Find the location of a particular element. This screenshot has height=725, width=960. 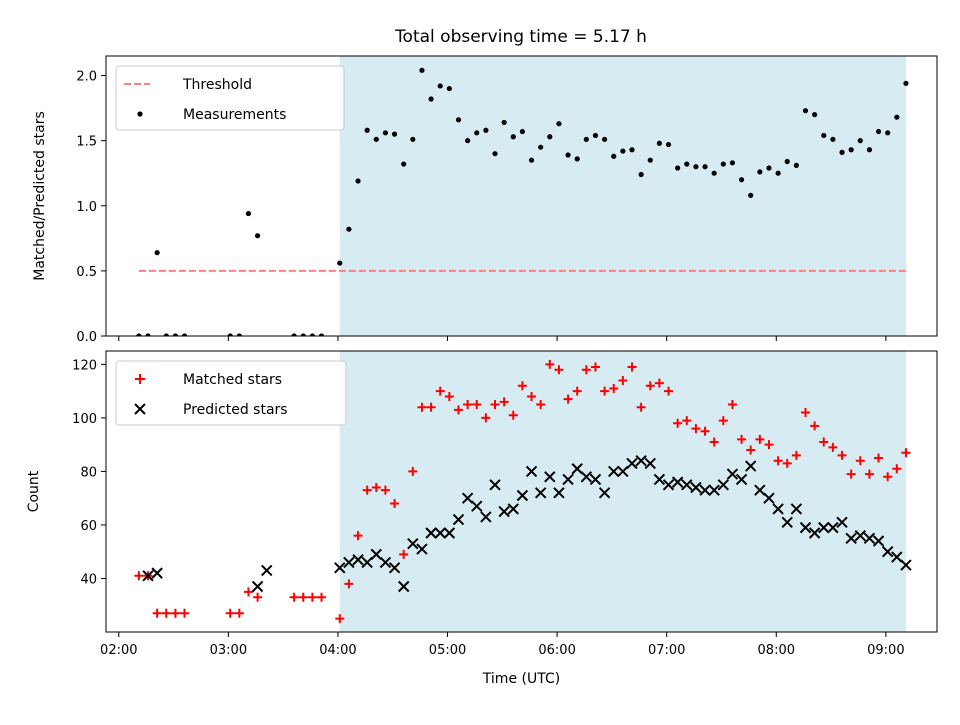

x-tick-label: 05:00 is located at coordinates (447, 650).